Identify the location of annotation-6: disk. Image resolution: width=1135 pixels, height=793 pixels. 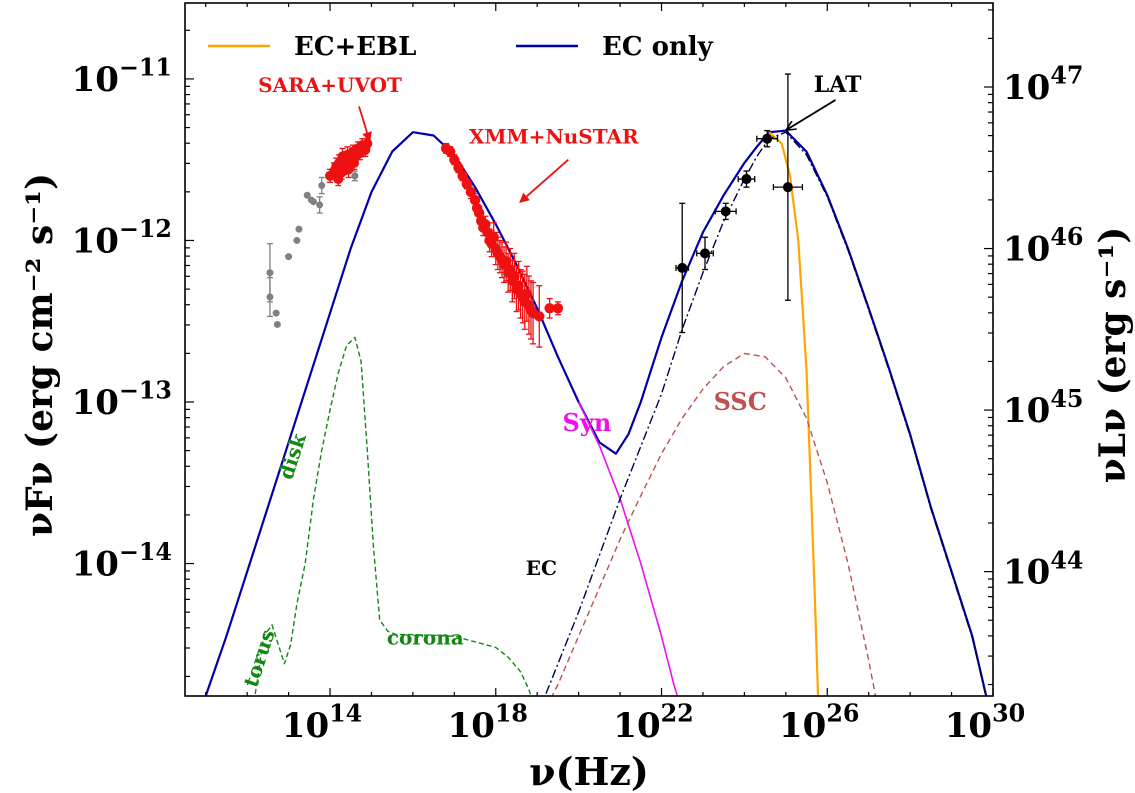
(293, 455).